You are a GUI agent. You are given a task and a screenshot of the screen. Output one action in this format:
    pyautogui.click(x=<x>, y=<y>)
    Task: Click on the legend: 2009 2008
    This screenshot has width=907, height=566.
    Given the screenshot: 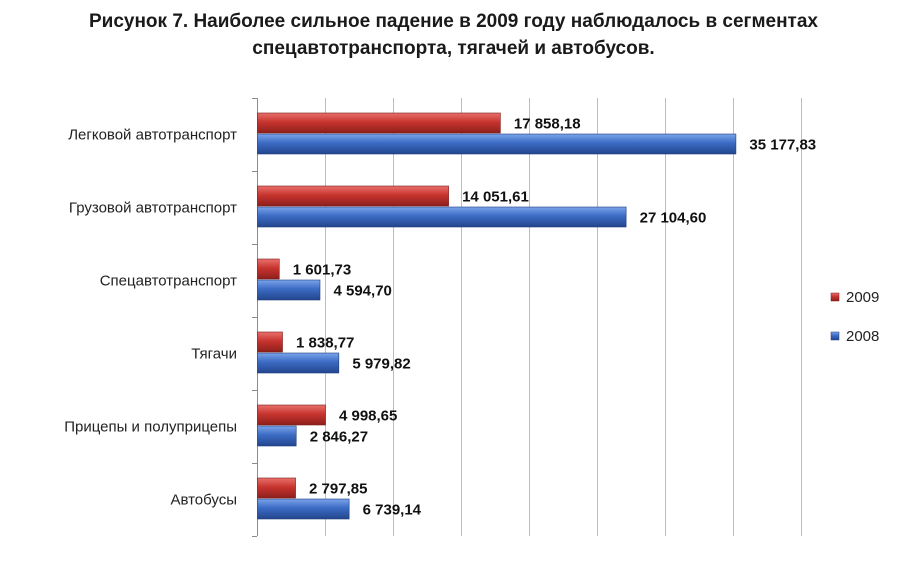 What is the action you would take?
    pyautogui.click(x=854, y=317)
    